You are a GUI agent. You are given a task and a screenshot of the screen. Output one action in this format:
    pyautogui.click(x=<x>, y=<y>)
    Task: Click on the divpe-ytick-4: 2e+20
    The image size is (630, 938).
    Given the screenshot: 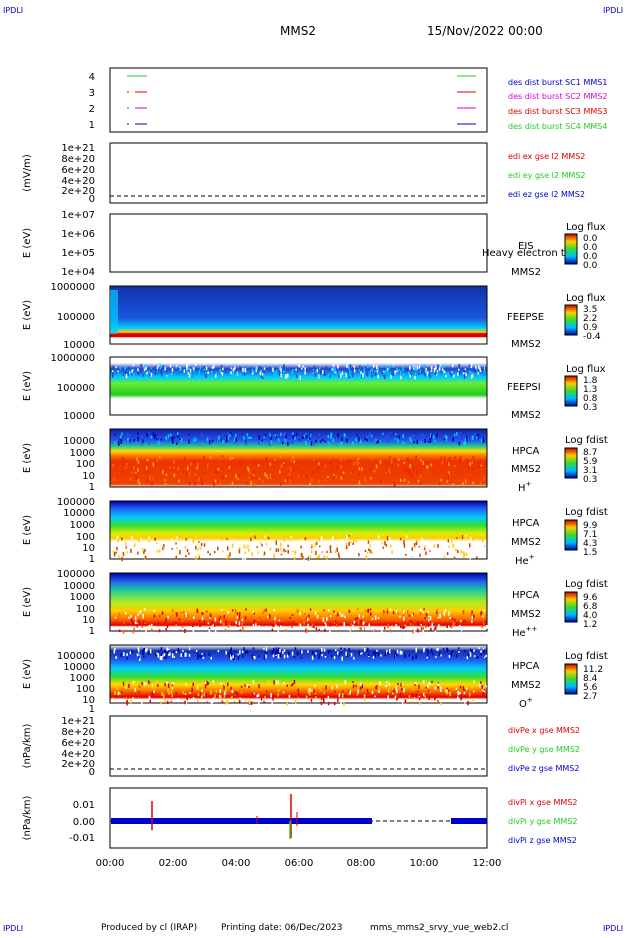 What is the action you would take?
    pyautogui.click(x=78, y=764)
    